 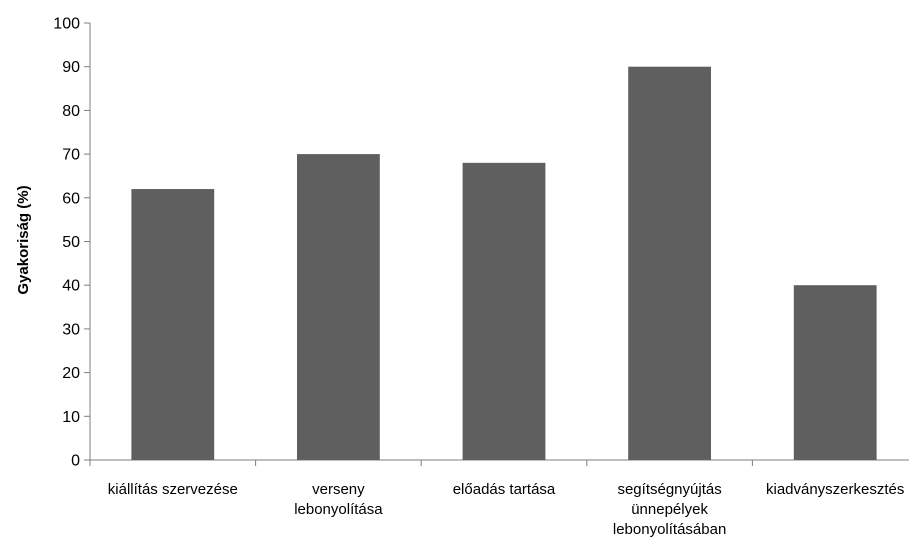 What do you see at coordinates (71, 155) in the screenshot?
I see `y-tick-label: 70` at bounding box center [71, 155].